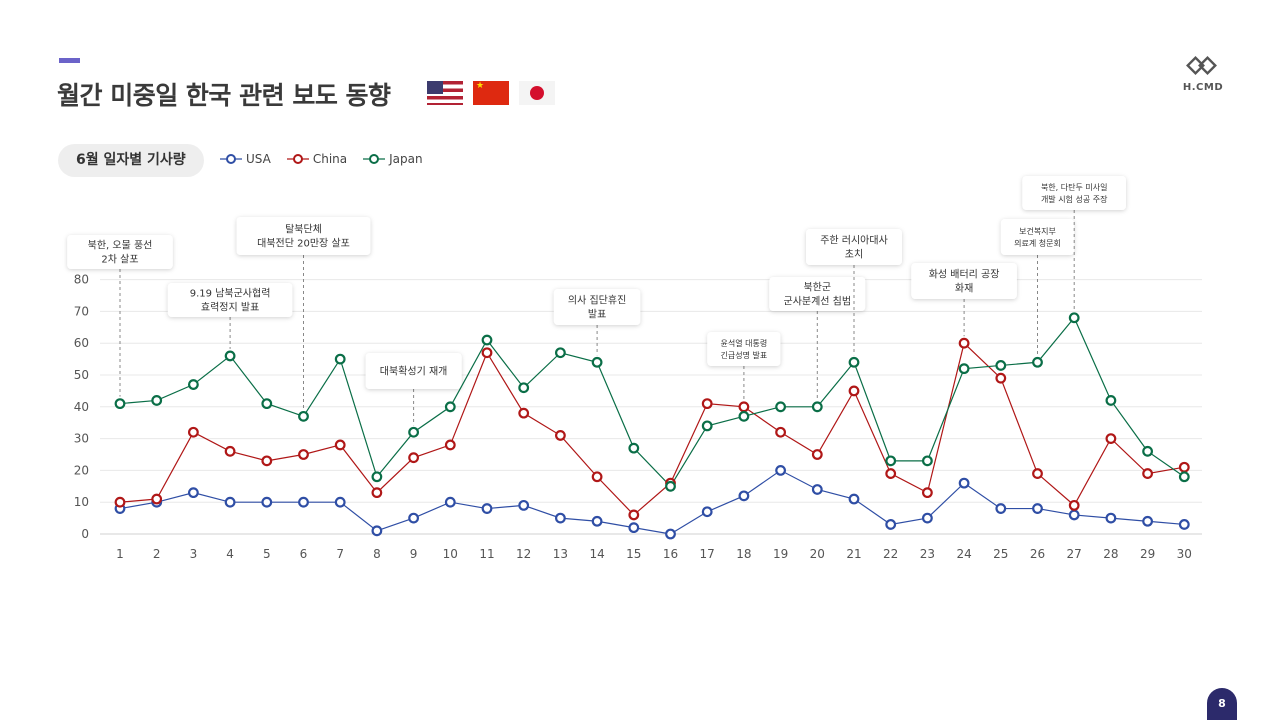 This screenshot has height=720, width=1280. Describe the element at coordinates (854, 255) in the screenshot. I see `annotation-text: 초치` at that location.